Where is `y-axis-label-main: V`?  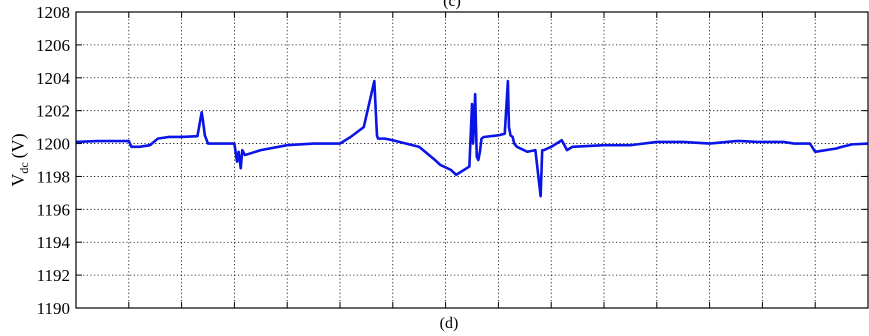 y-axis-label-main: V is located at coordinates (18, 180).